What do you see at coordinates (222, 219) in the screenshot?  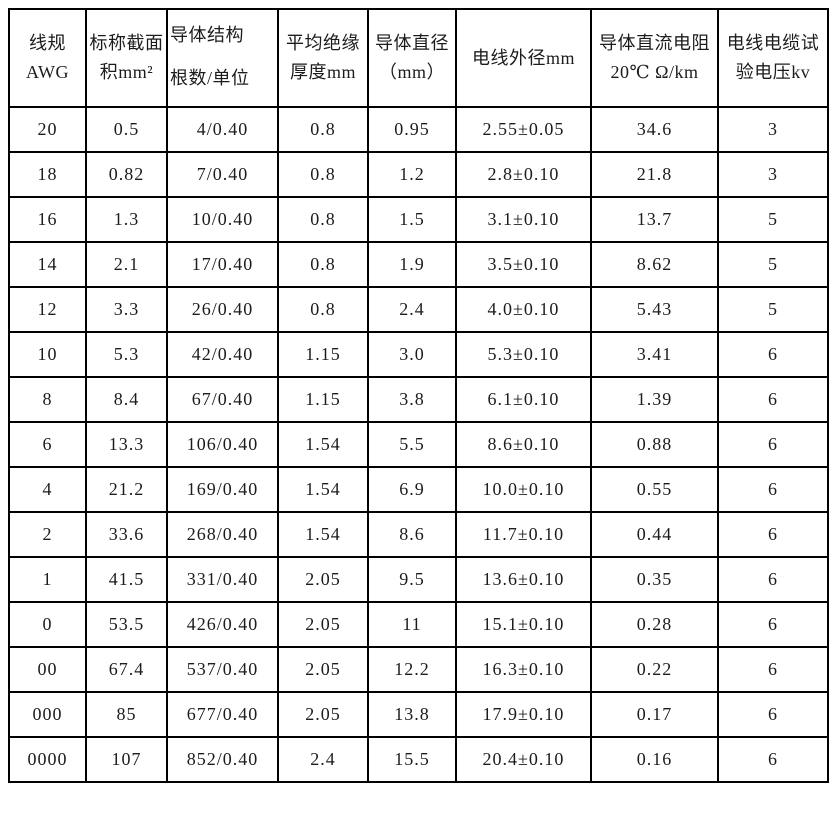 I see `cell-structure: 10/0.40` at bounding box center [222, 219].